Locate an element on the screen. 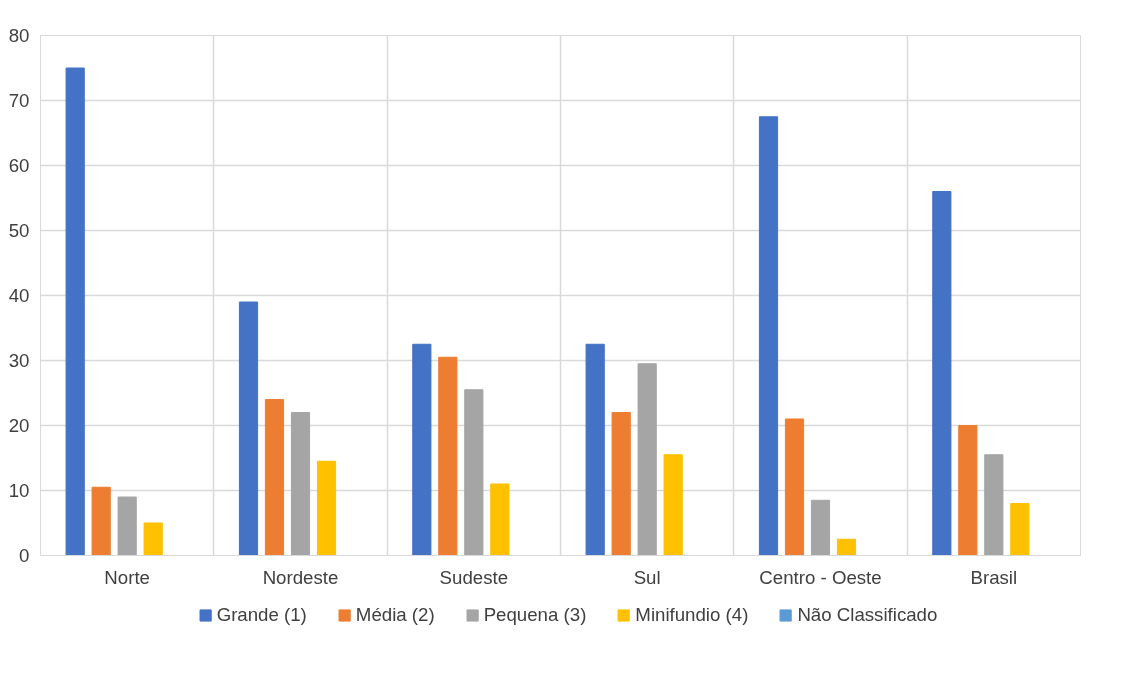  legend-label: Média (2) is located at coordinates (395, 615).